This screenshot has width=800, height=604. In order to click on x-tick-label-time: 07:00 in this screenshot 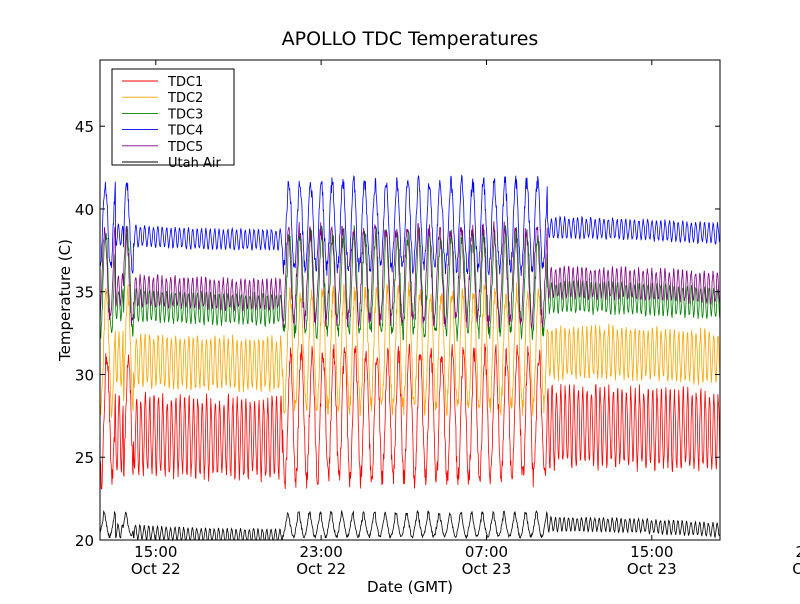, I will do `click(486, 552)`.